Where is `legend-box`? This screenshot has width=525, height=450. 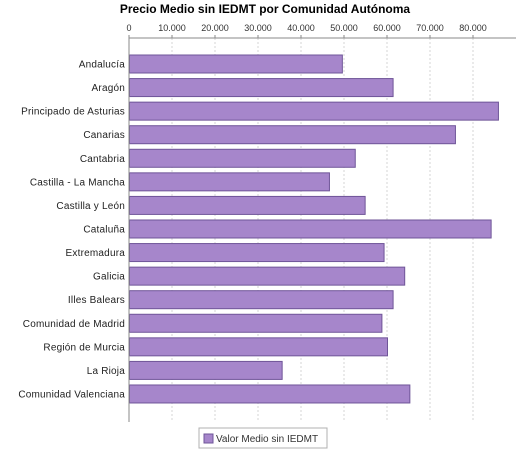 legend-box is located at coordinates (263, 438).